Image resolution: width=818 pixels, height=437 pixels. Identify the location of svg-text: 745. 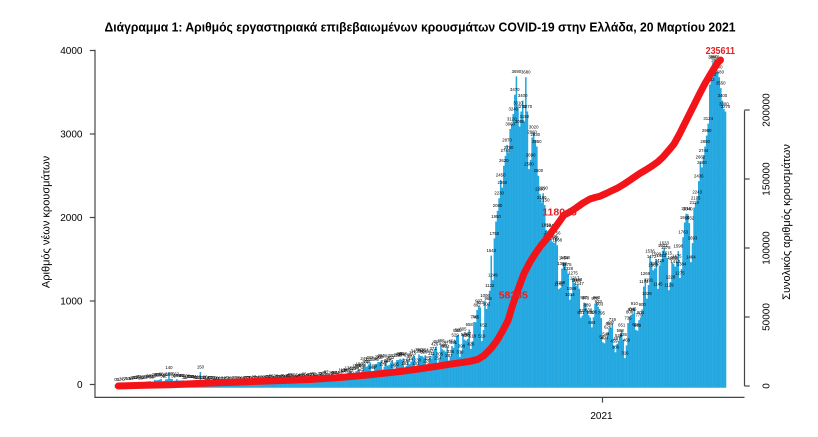
(476, 317).